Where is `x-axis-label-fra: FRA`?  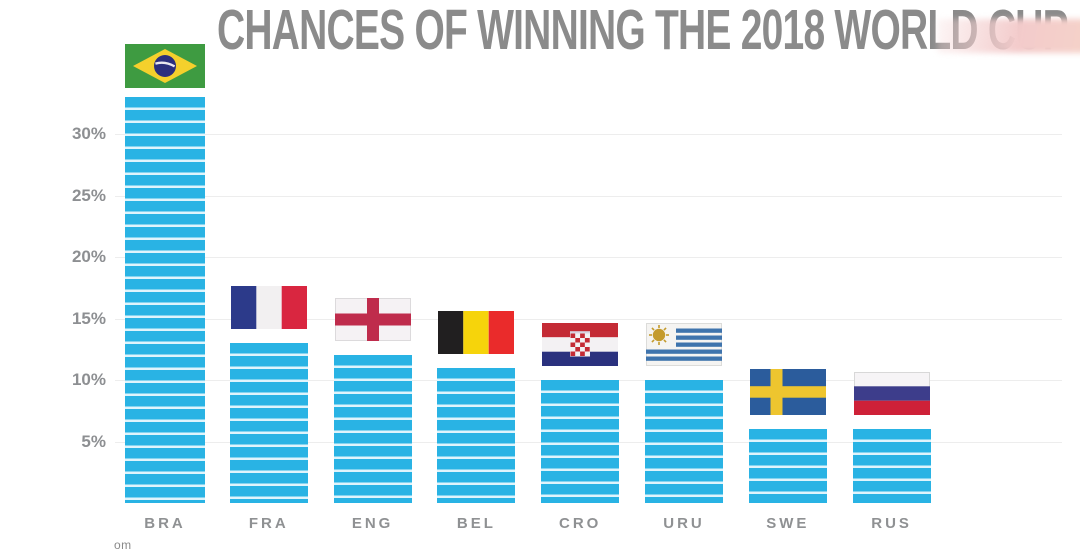
x-axis-label-fra: FRA is located at coordinates (268, 523).